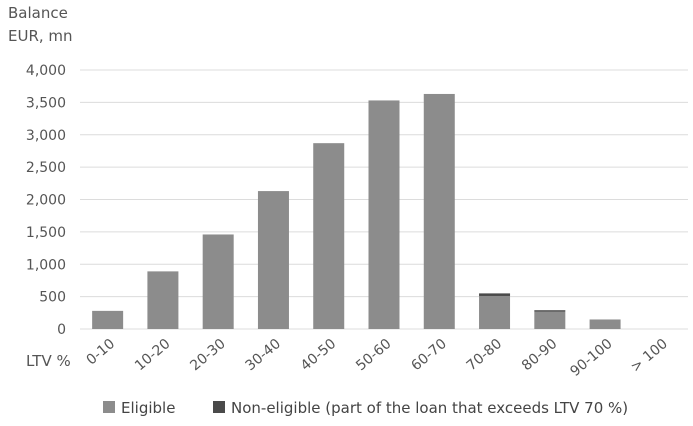 The height and width of the screenshot is (426, 693). What do you see at coordinates (207, 355) in the screenshot?
I see `x-tick-label: 20-30` at bounding box center [207, 355].